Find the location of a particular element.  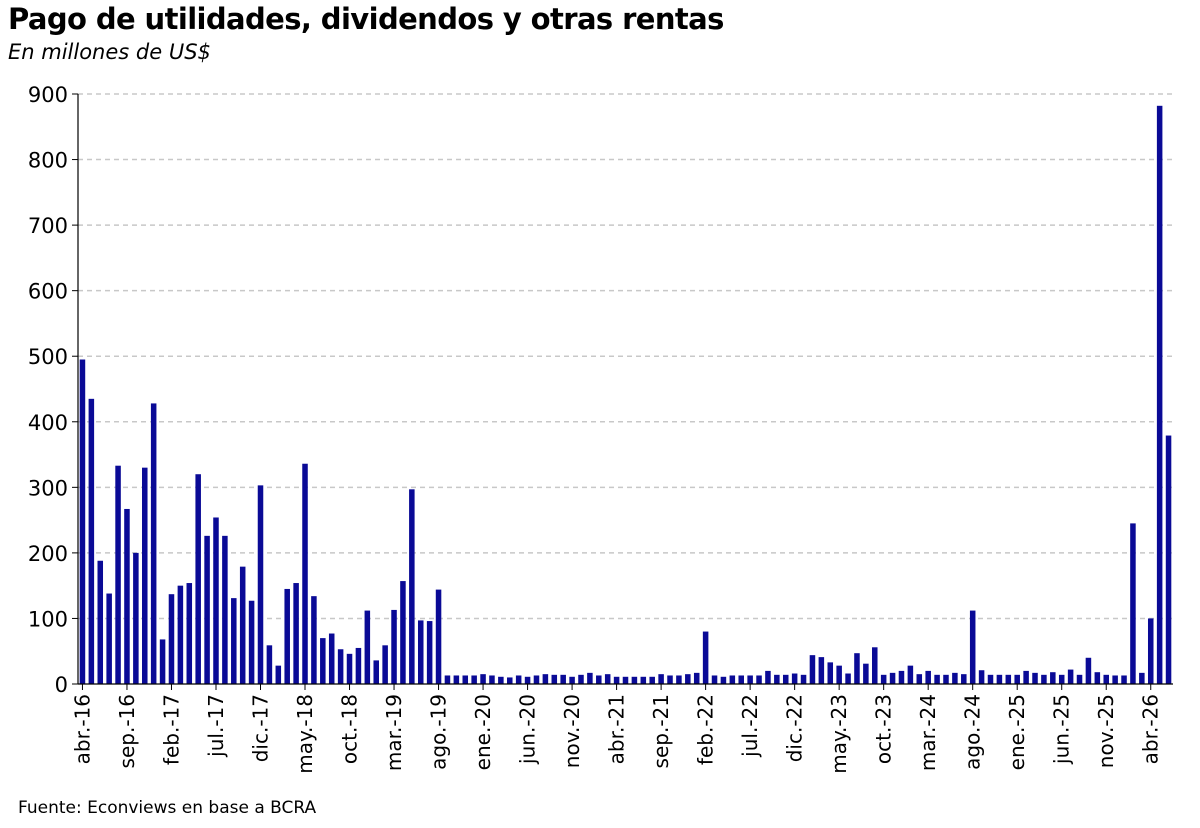

x-tick-label: mar.-19 is located at coordinates (394, 732).